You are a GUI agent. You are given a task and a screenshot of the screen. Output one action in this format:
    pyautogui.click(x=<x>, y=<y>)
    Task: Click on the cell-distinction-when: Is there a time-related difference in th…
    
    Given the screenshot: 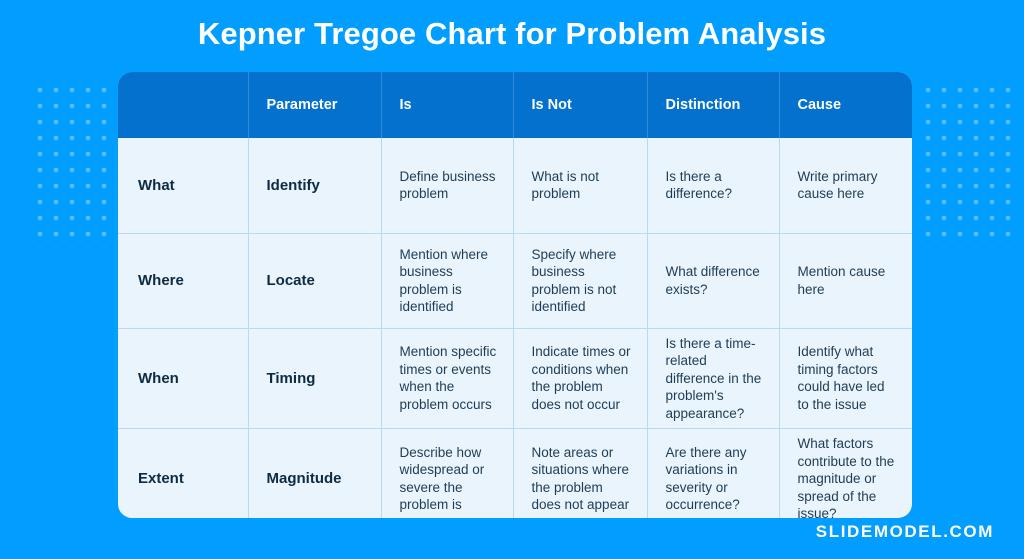 What is the action you would take?
    pyautogui.click(x=713, y=378)
    